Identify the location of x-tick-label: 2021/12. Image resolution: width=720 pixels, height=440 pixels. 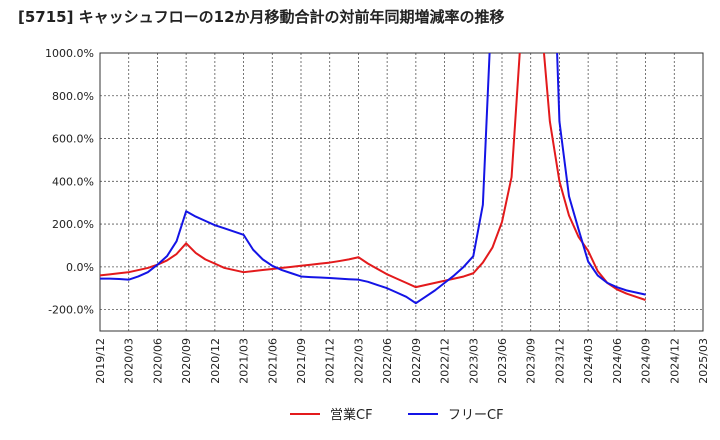
(330, 361).